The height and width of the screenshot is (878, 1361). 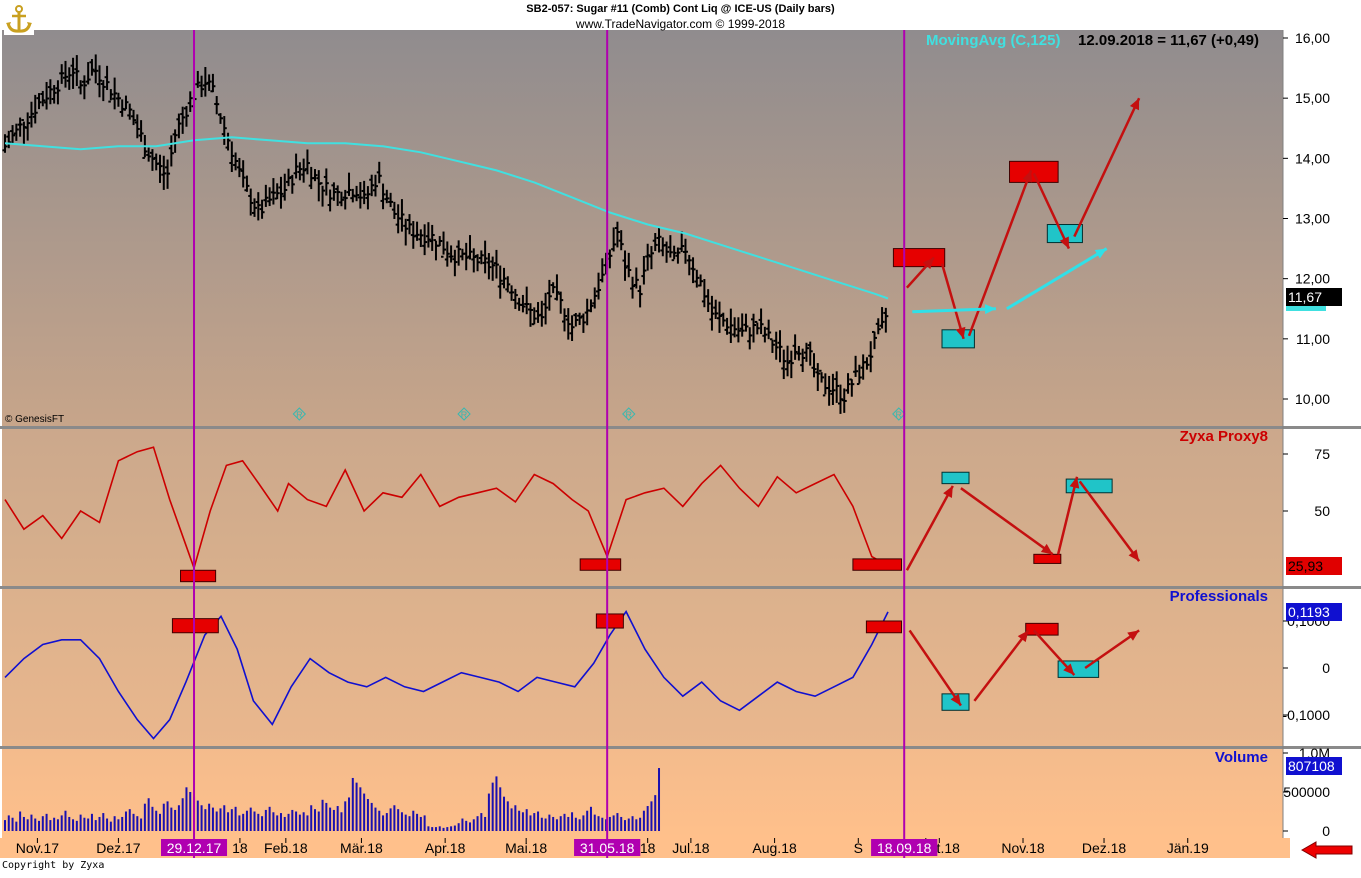 I want to click on price-arrow-cyan-head, so click(x=990, y=309).